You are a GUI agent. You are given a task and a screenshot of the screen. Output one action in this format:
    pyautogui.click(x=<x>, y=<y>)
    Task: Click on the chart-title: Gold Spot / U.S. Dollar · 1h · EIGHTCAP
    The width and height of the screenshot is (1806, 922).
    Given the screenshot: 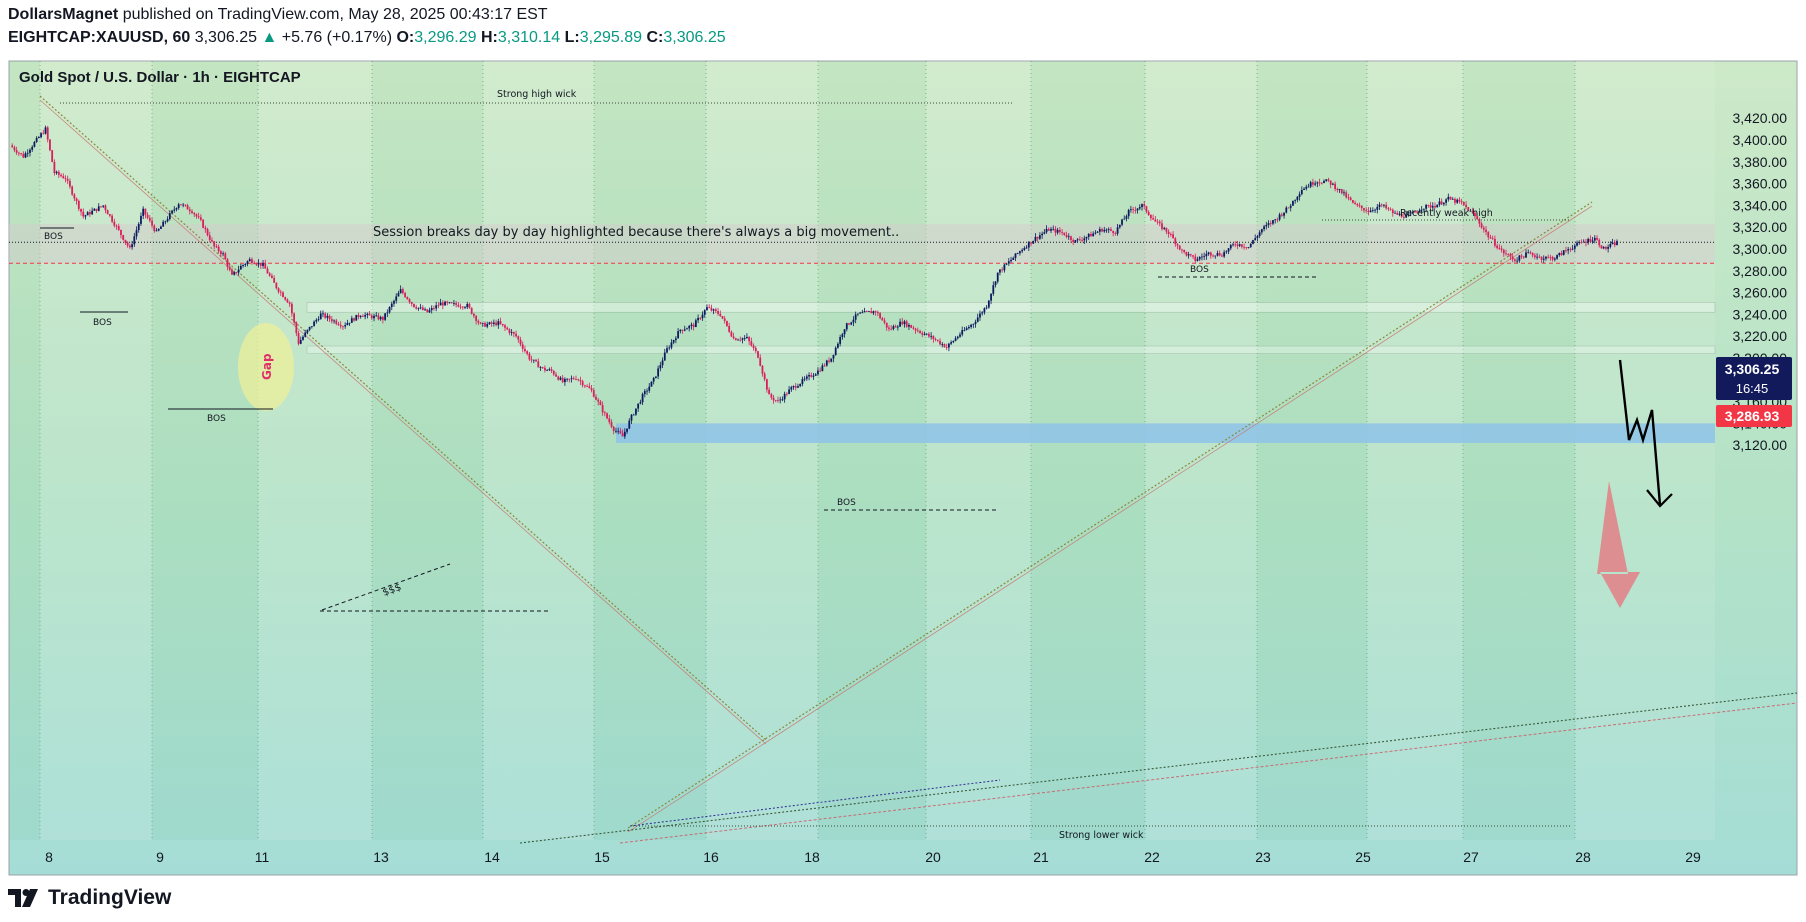 What is the action you would take?
    pyautogui.click(x=160, y=77)
    